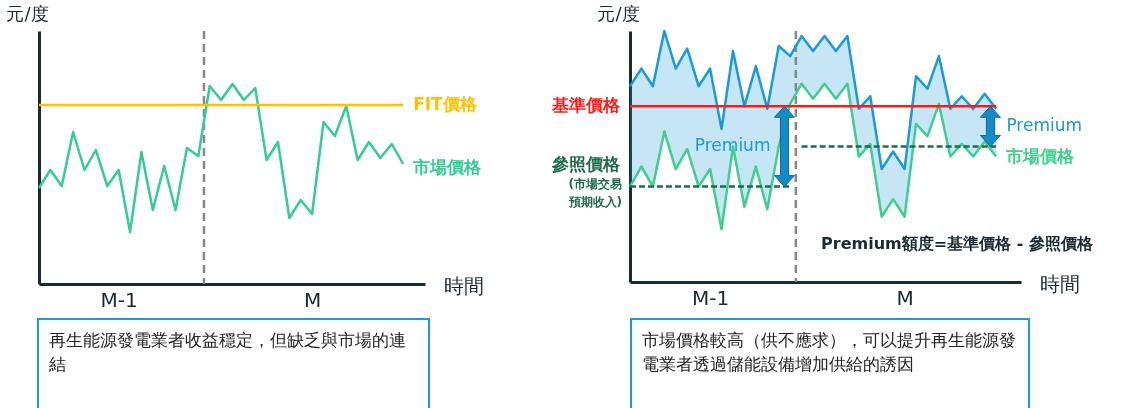 Image resolution: width=1147 pixels, height=408 pixels. Describe the element at coordinates (594, 192) in the screenshot. I see `text: (市場交易預期收入)` at that location.